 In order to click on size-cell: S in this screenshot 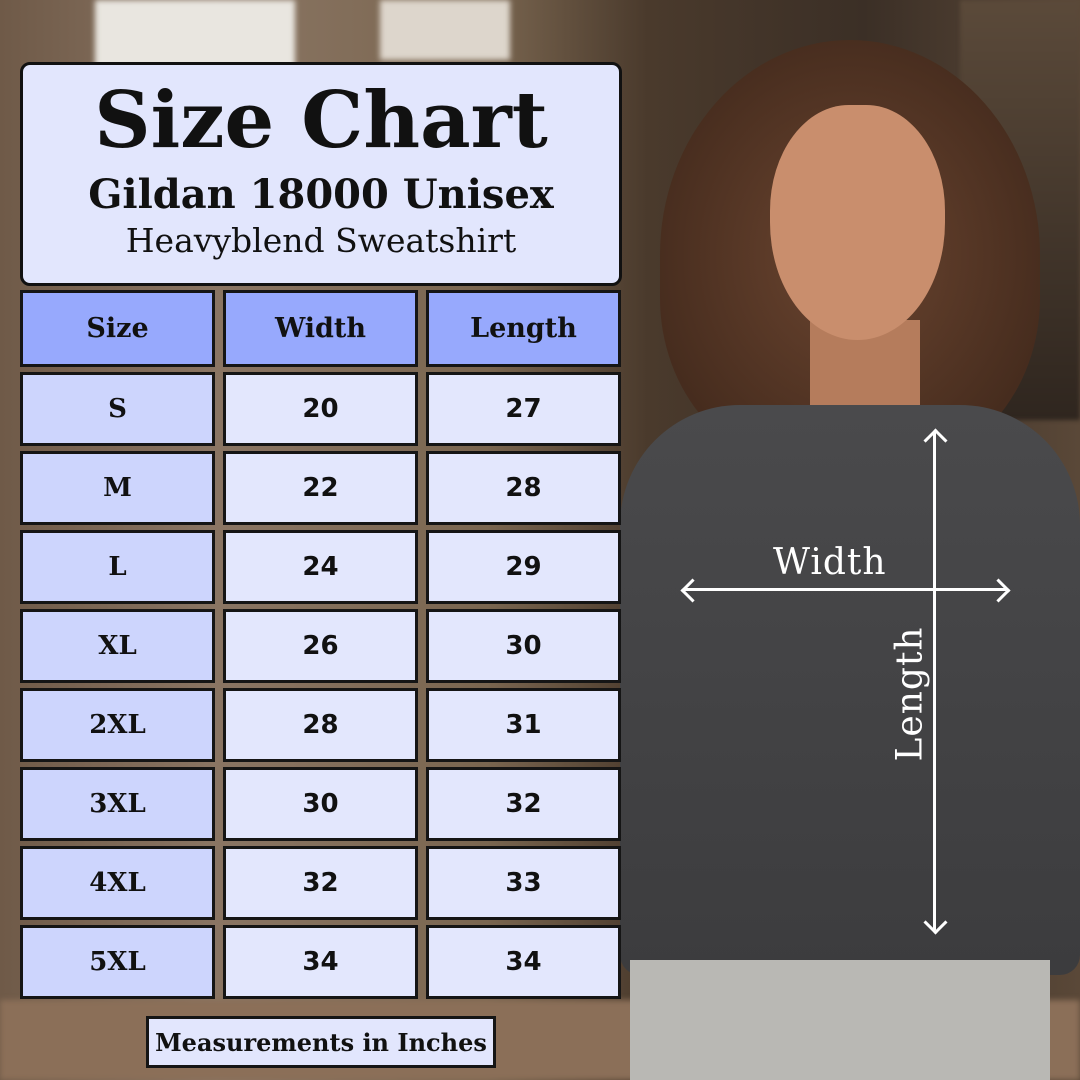, I will do `click(117, 409)`.